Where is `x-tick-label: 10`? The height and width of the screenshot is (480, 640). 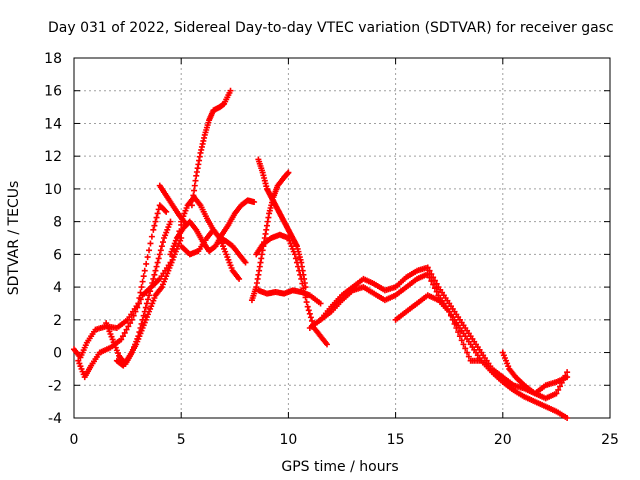
x-tick-label: 10 is located at coordinates (288, 440).